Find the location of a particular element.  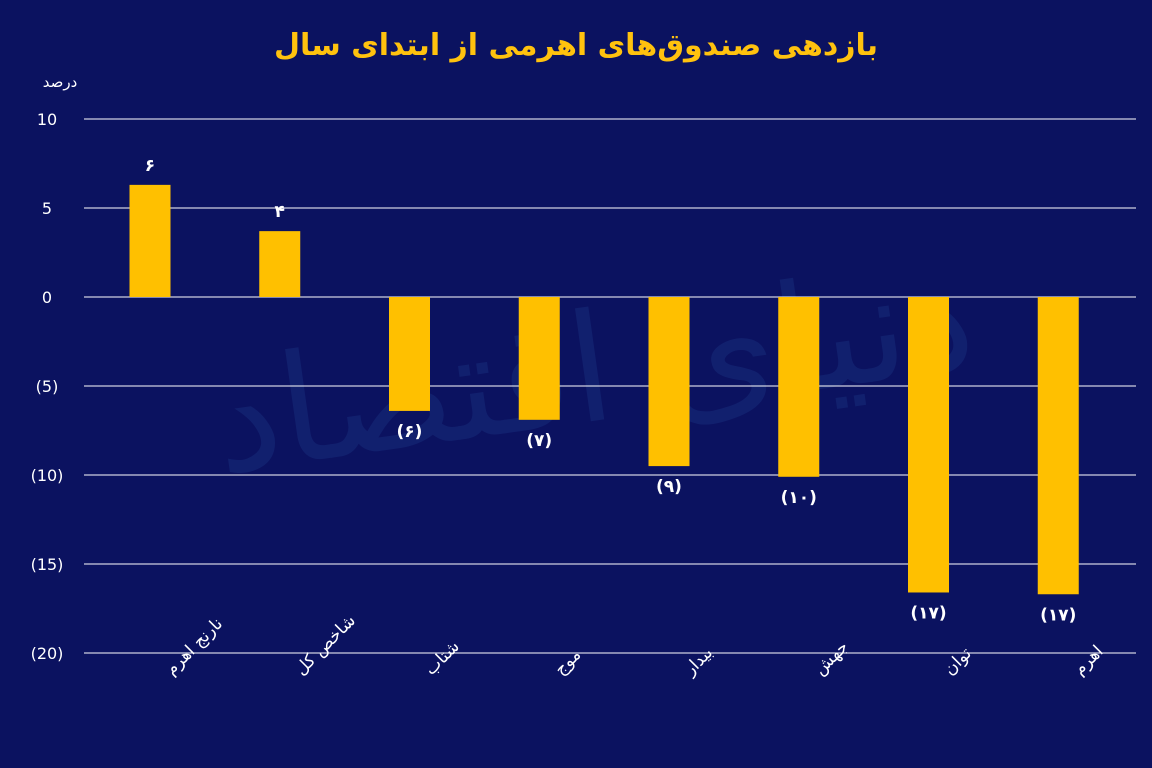

data-label: (۷) is located at coordinates (539, 441).